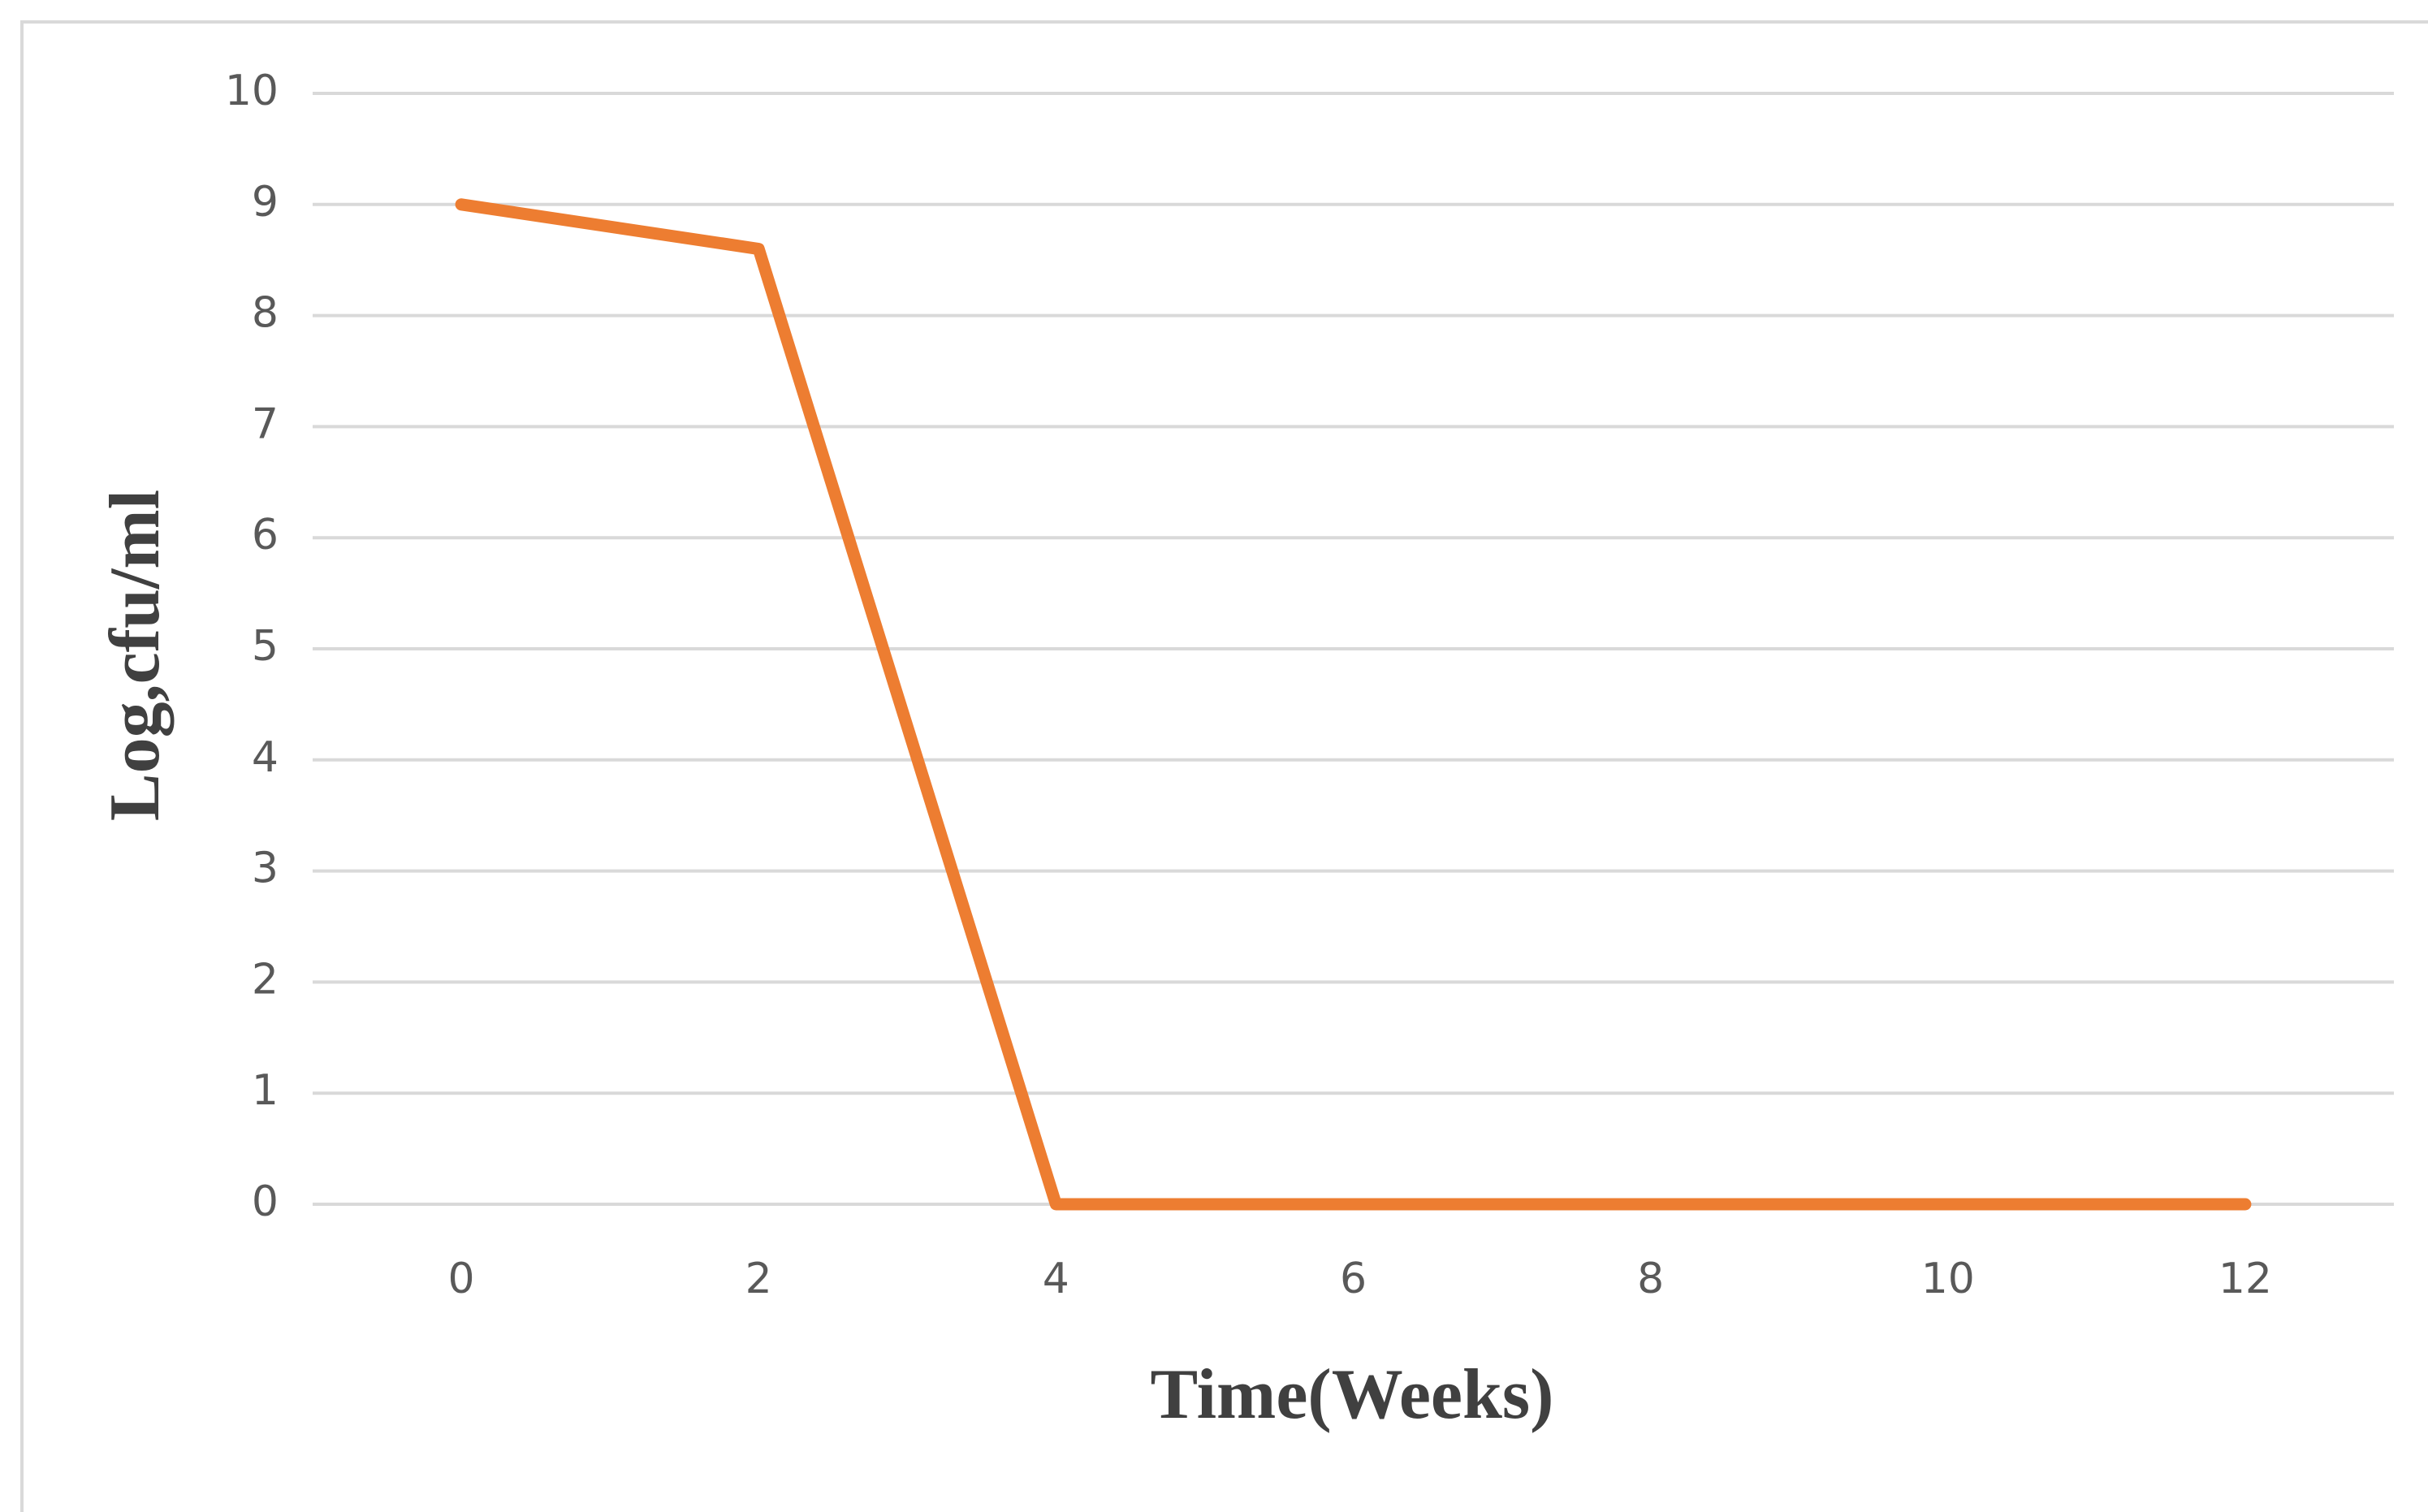  What do you see at coordinates (461, 1279) in the screenshot?
I see `x-tick-label: 0` at bounding box center [461, 1279].